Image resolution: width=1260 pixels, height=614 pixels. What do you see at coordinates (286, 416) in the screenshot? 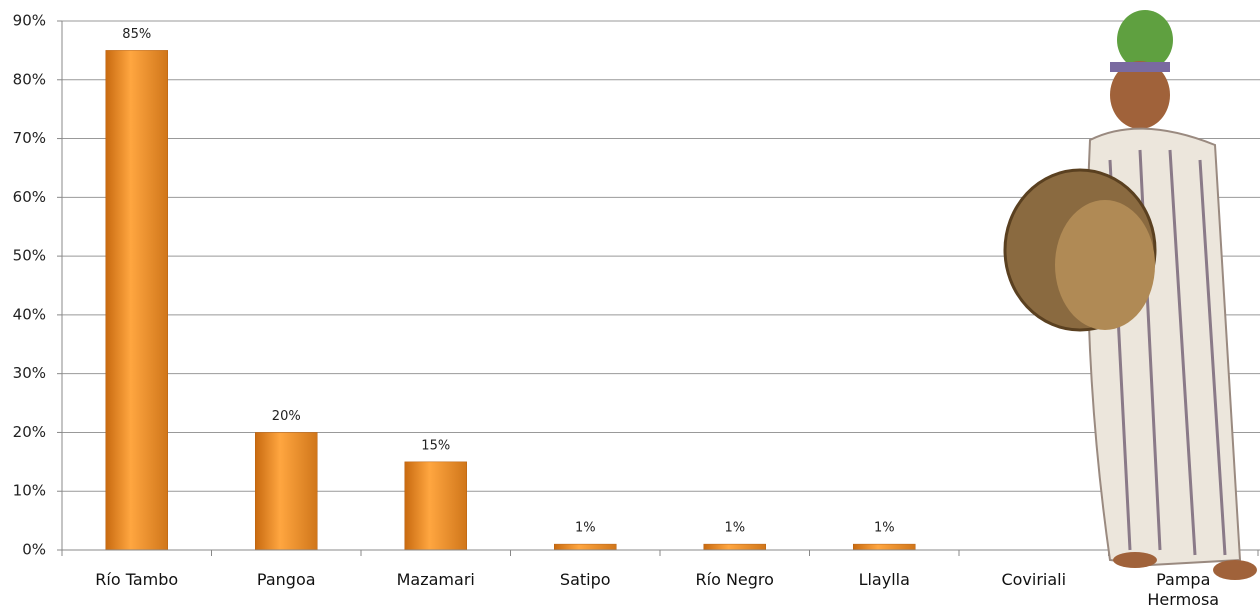
I see `data-label: 20%` at bounding box center [286, 416].